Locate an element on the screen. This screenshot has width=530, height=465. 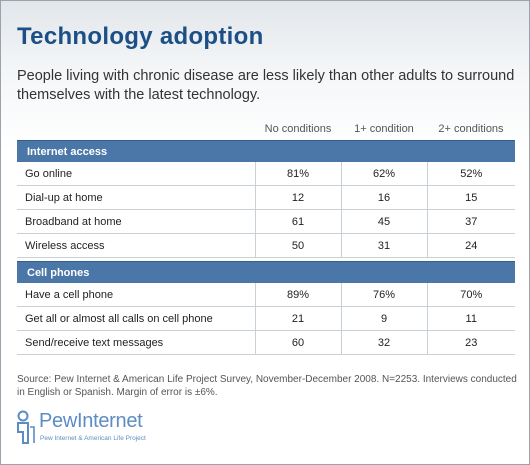
section-header-row: Internet access is located at coordinates (266, 151).